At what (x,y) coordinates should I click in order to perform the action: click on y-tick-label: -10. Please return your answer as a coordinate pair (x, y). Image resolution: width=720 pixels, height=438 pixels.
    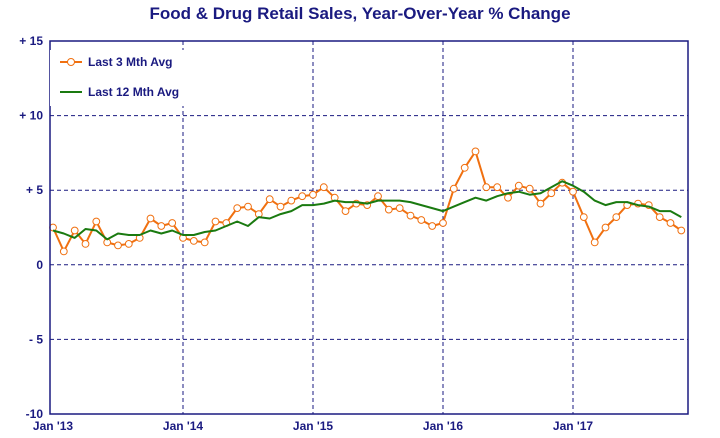
    Looking at the image, I should click on (35, 414).